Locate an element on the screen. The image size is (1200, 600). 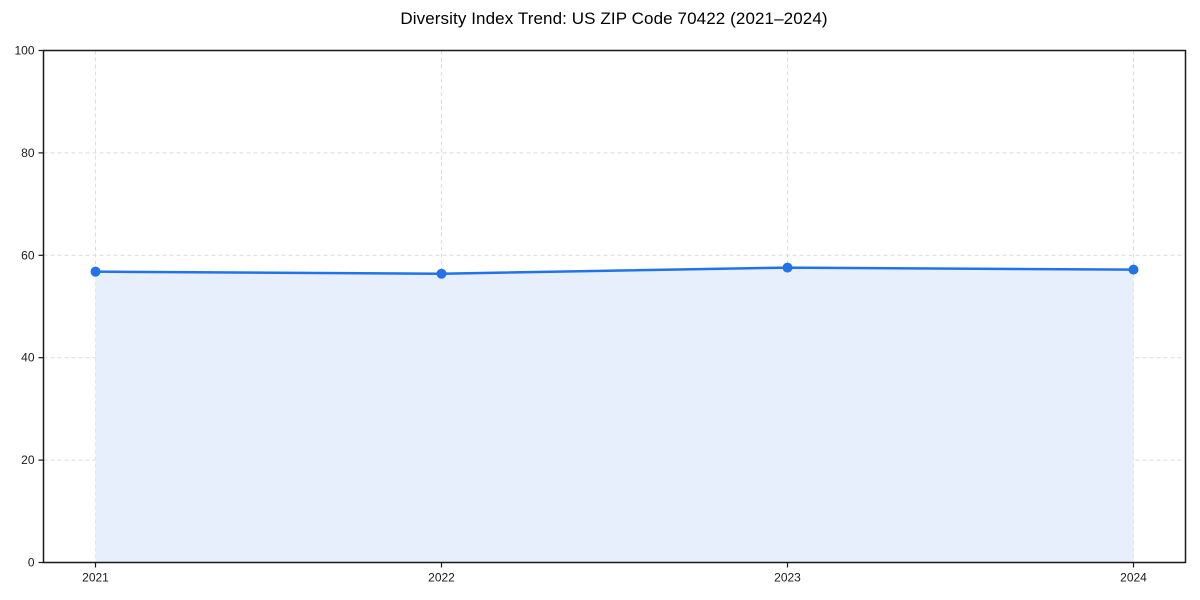
x-tick-label: 2022 is located at coordinates (441, 578).